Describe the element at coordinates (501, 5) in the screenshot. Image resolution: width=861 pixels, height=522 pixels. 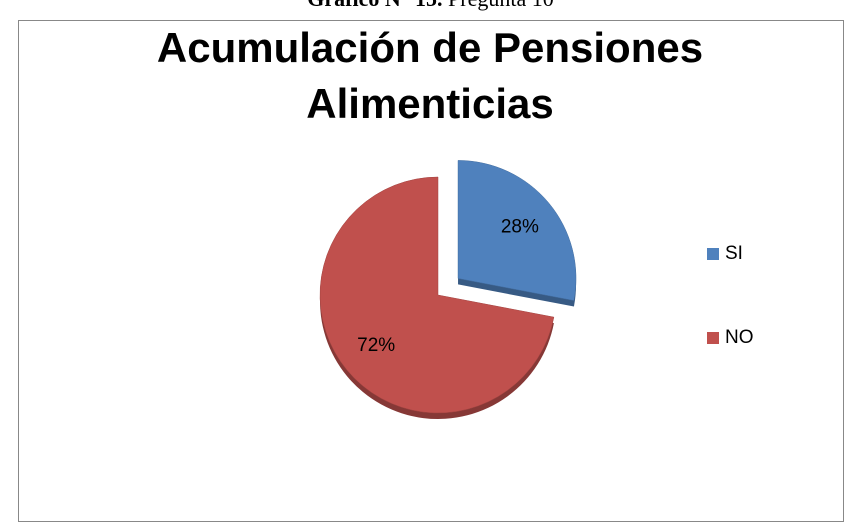
I see `caption-text: Pregunta 10` at that location.